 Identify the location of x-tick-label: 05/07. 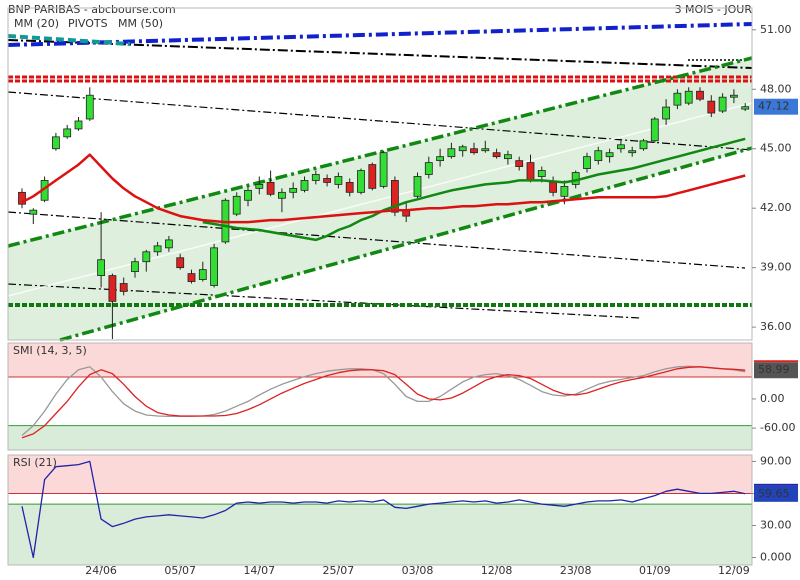
(180, 570).